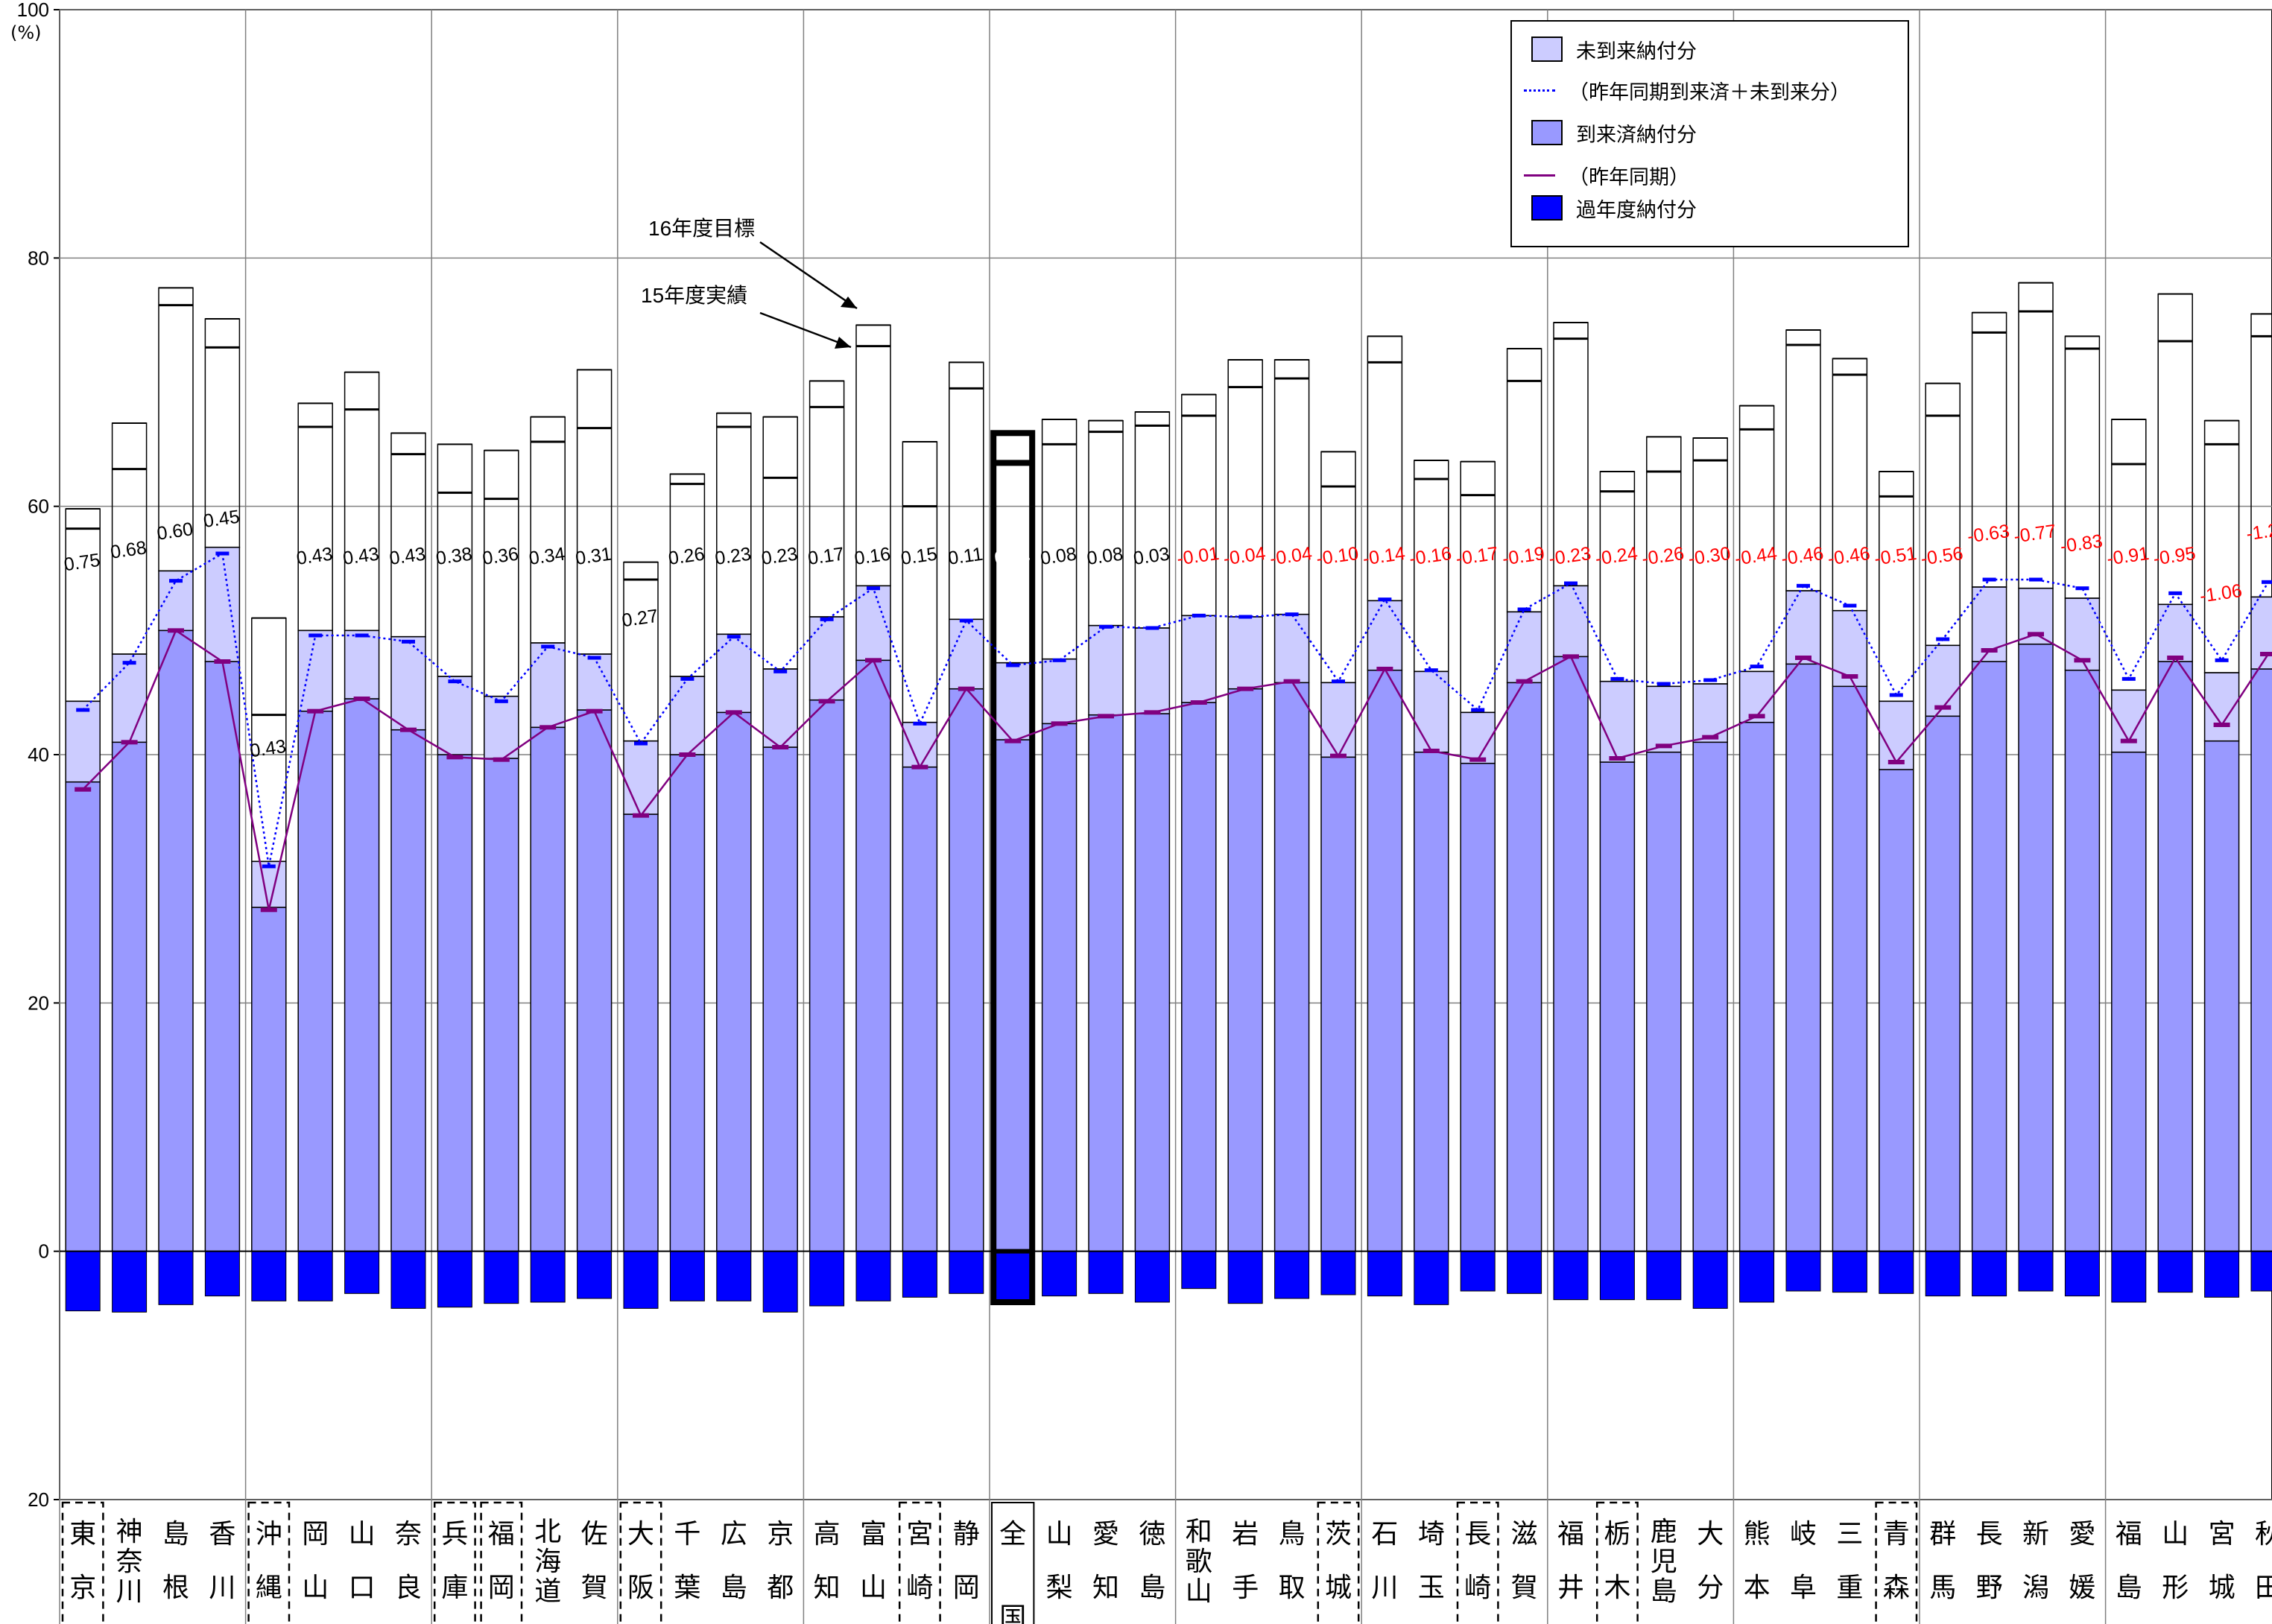  What do you see at coordinates (593, 556) in the screenshot?
I see `data-label-diff: 0.31` at bounding box center [593, 556].